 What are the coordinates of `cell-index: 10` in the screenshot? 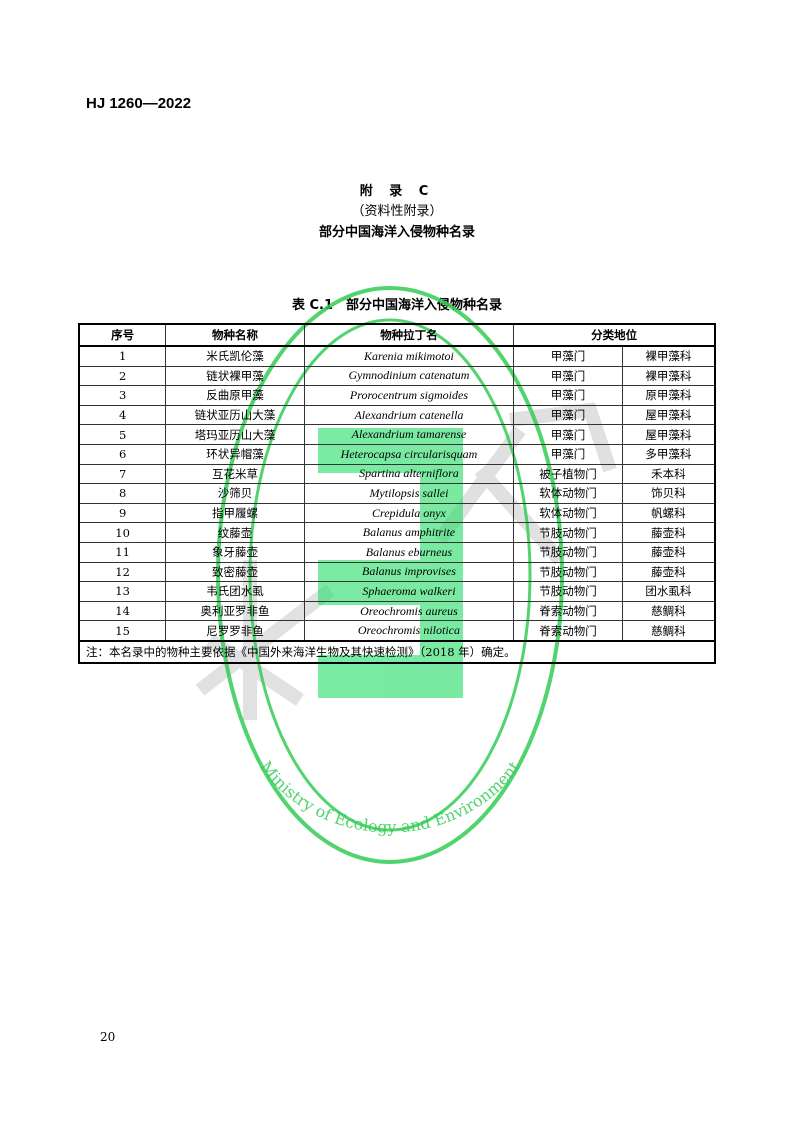 It's located at (122, 532).